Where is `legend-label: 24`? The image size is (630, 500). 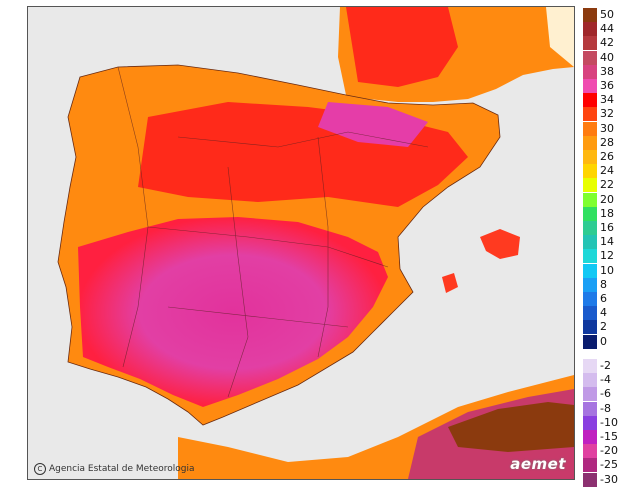
legend-label: 24 is located at coordinates (607, 171).